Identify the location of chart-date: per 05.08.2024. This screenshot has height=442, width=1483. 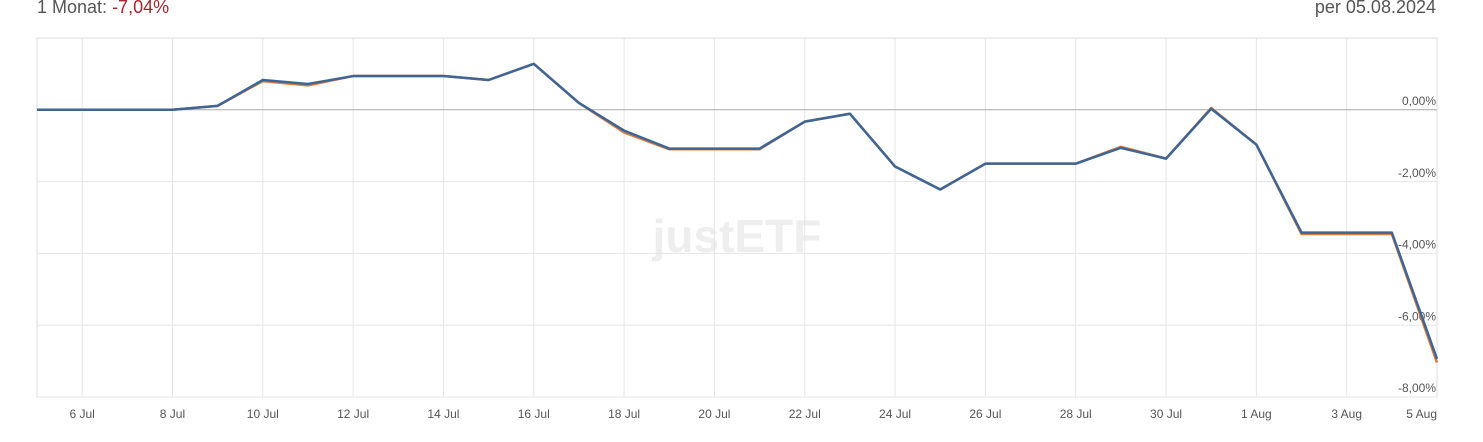
(1375, 8).